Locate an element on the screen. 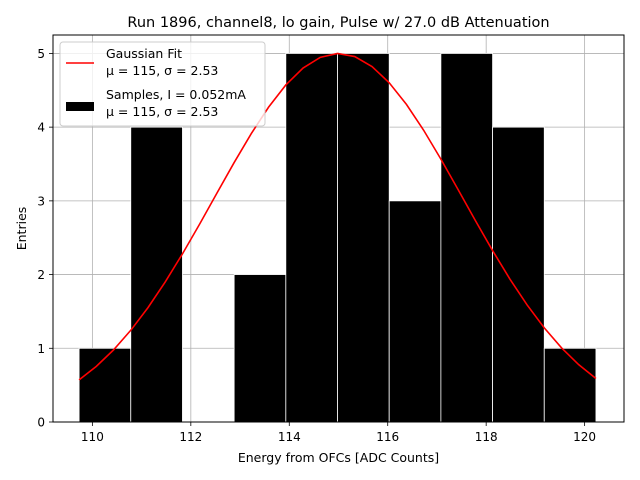 This screenshot has width=640, height=480. x-axis-label: Energy from OFCs [ADC Counts] is located at coordinates (338, 457).